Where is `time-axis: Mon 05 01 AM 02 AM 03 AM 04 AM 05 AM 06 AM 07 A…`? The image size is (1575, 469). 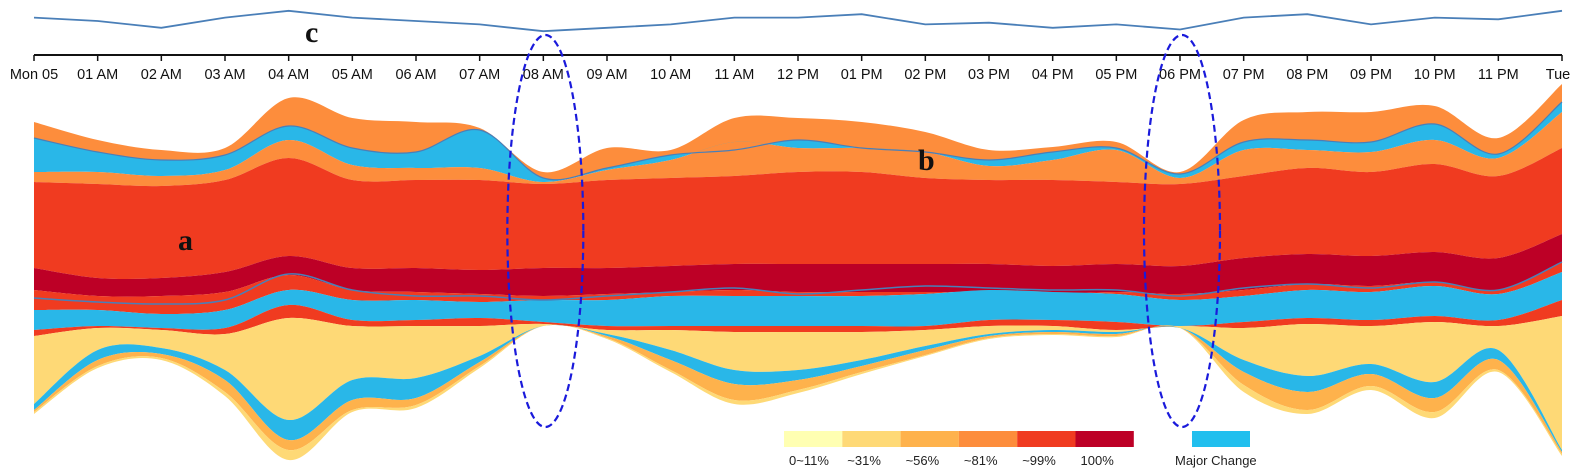
time-axis: Mon 05 01 AM 02 AM 03 AM 04 AM 05 AM 06 AM 07 A… is located at coordinates (790, 68).